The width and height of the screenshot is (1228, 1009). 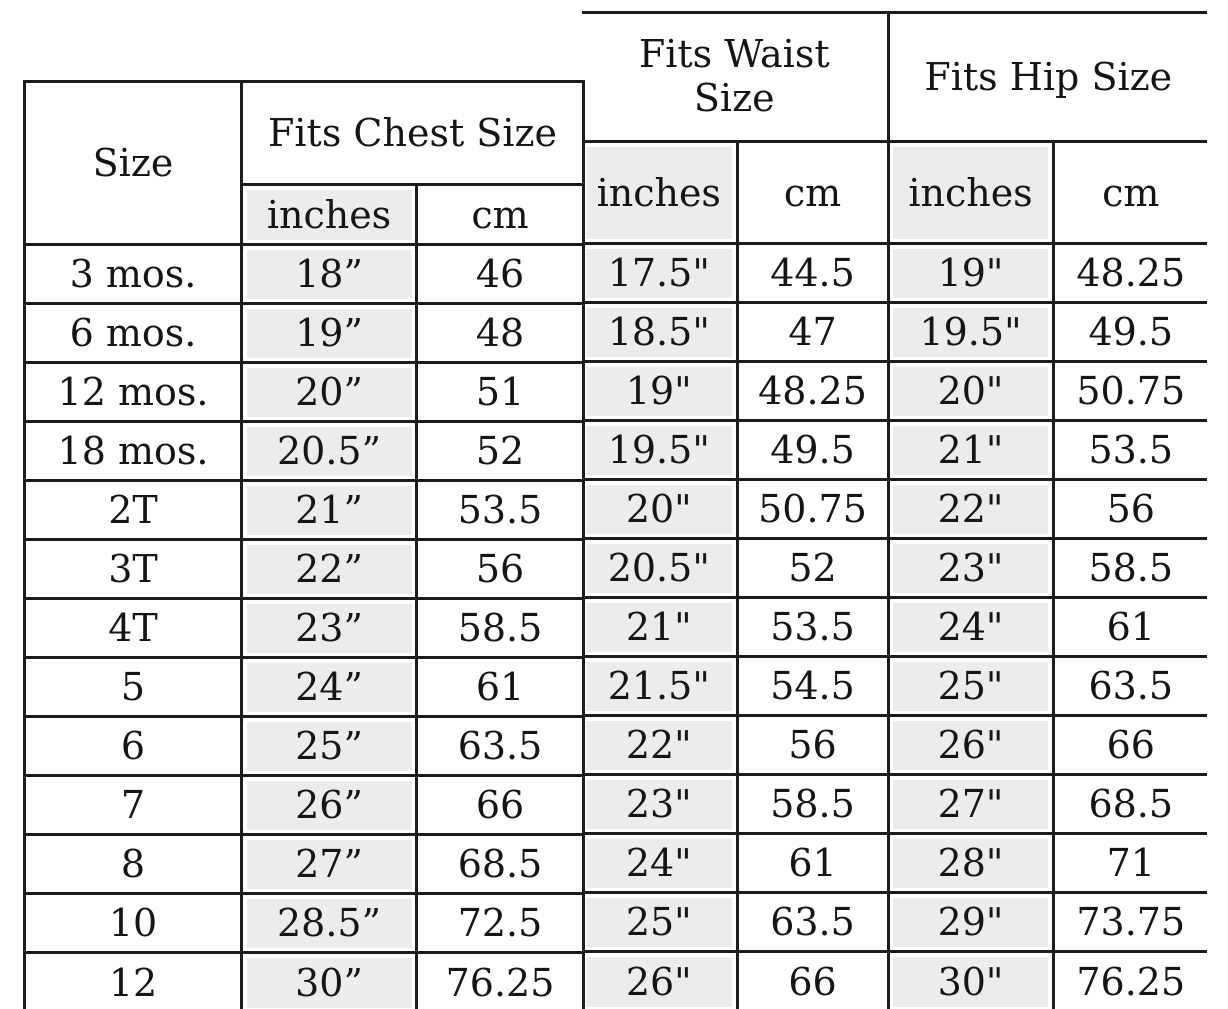 What do you see at coordinates (133, 687) in the screenshot?
I see `size-value: 5` at bounding box center [133, 687].